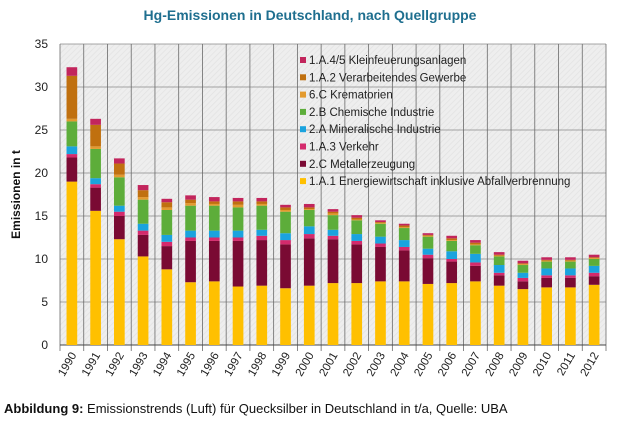 Image resolution: width=620 pixels, height=423 pixels. I want to click on x-tick-label: 2001, so click(328, 365).